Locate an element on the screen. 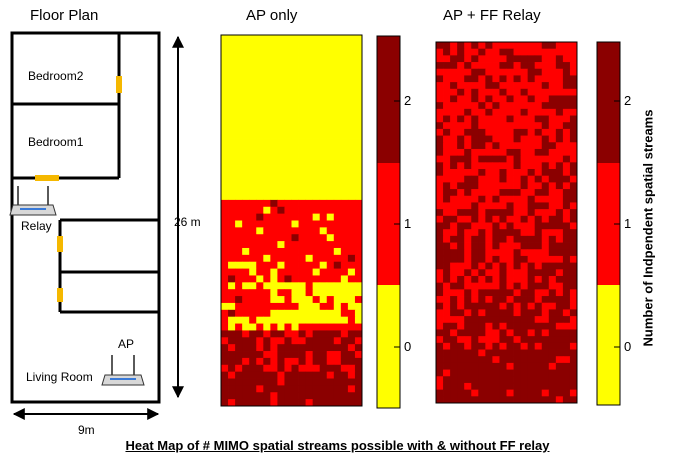  colorbar1-tick-0: 0 is located at coordinates (408, 346).